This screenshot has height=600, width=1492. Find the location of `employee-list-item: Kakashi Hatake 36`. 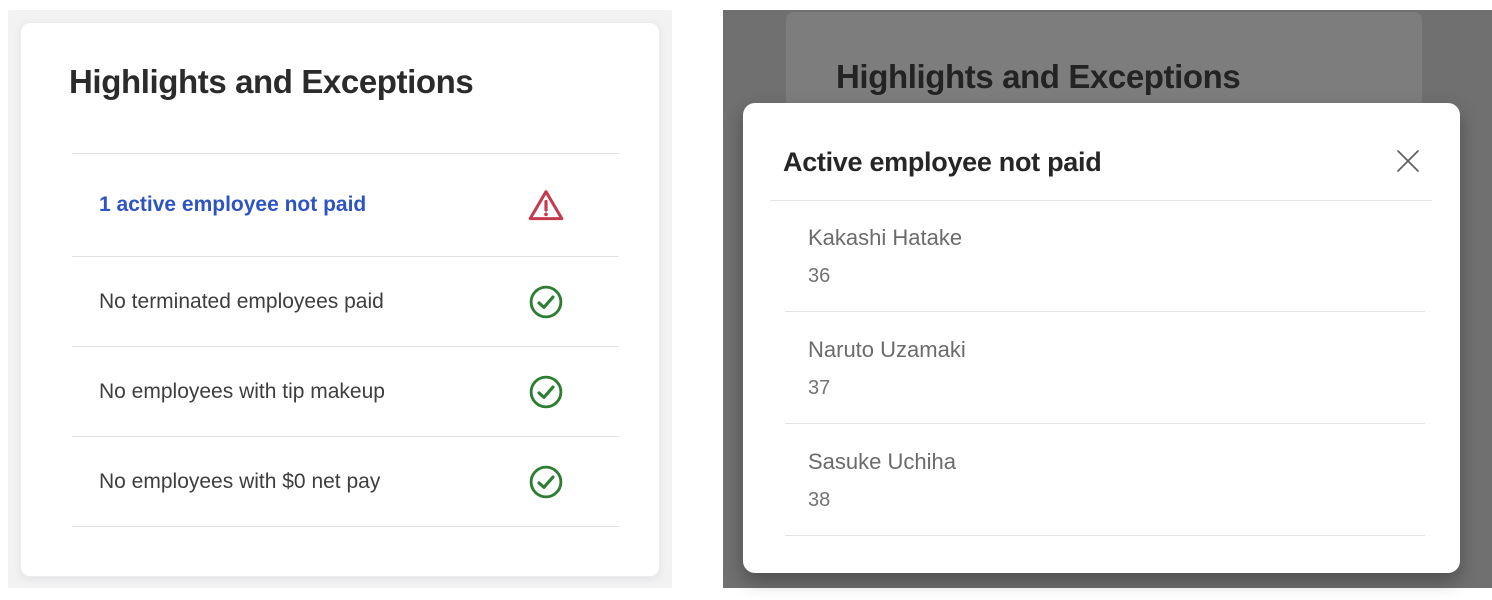

employee-list-item: Kakashi Hatake 36 is located at coordinates (1105, 256).